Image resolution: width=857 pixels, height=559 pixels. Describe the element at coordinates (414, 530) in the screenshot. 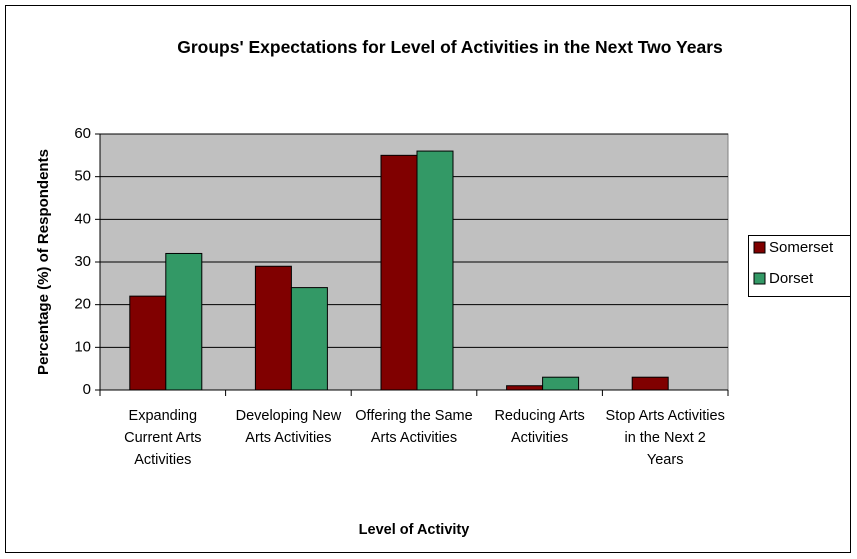

I see `x-axis-title: Level of Activity` at that location.